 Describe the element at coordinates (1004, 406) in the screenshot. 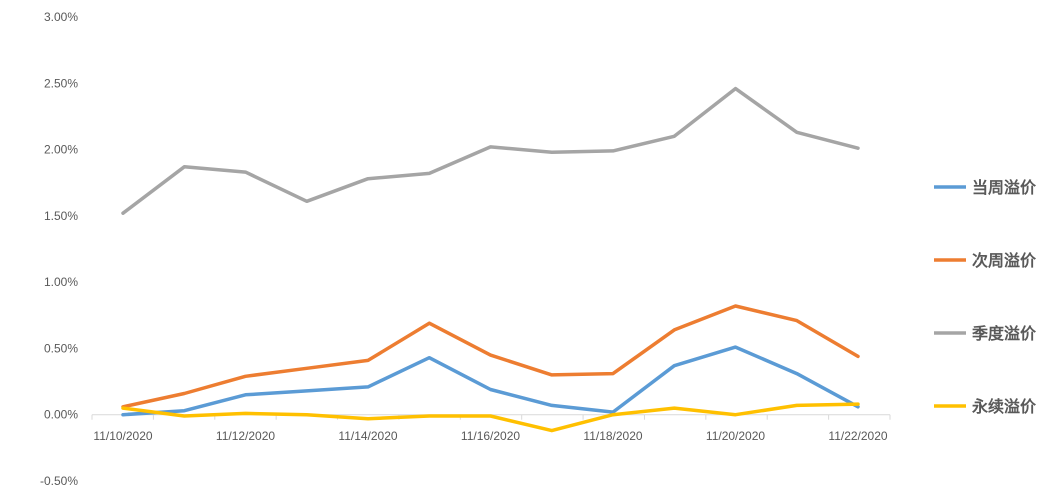

I see `legend-label: 永续溢价` at that location.